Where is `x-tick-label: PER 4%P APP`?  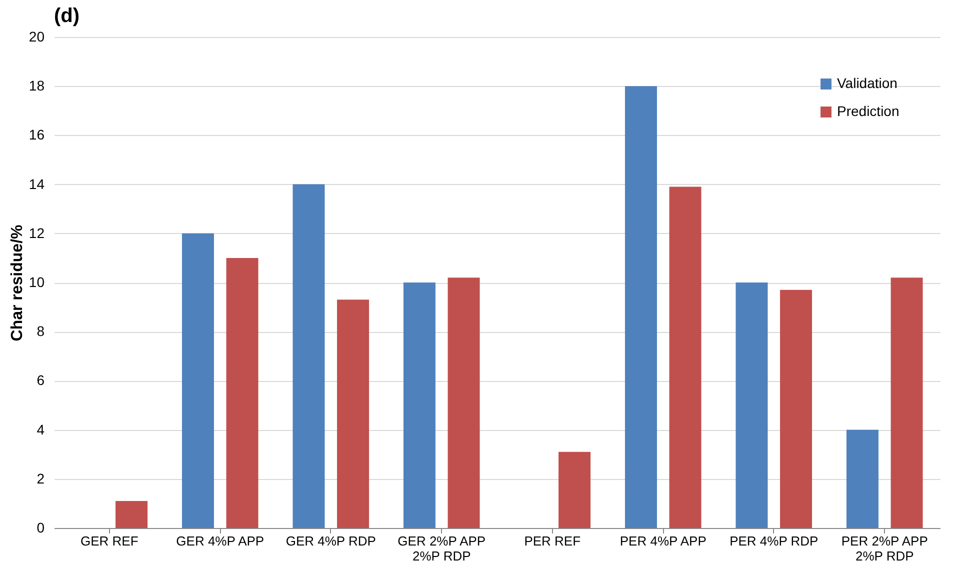 x-tick-label: PER 4%P APP is located at coordinates (663, 541).